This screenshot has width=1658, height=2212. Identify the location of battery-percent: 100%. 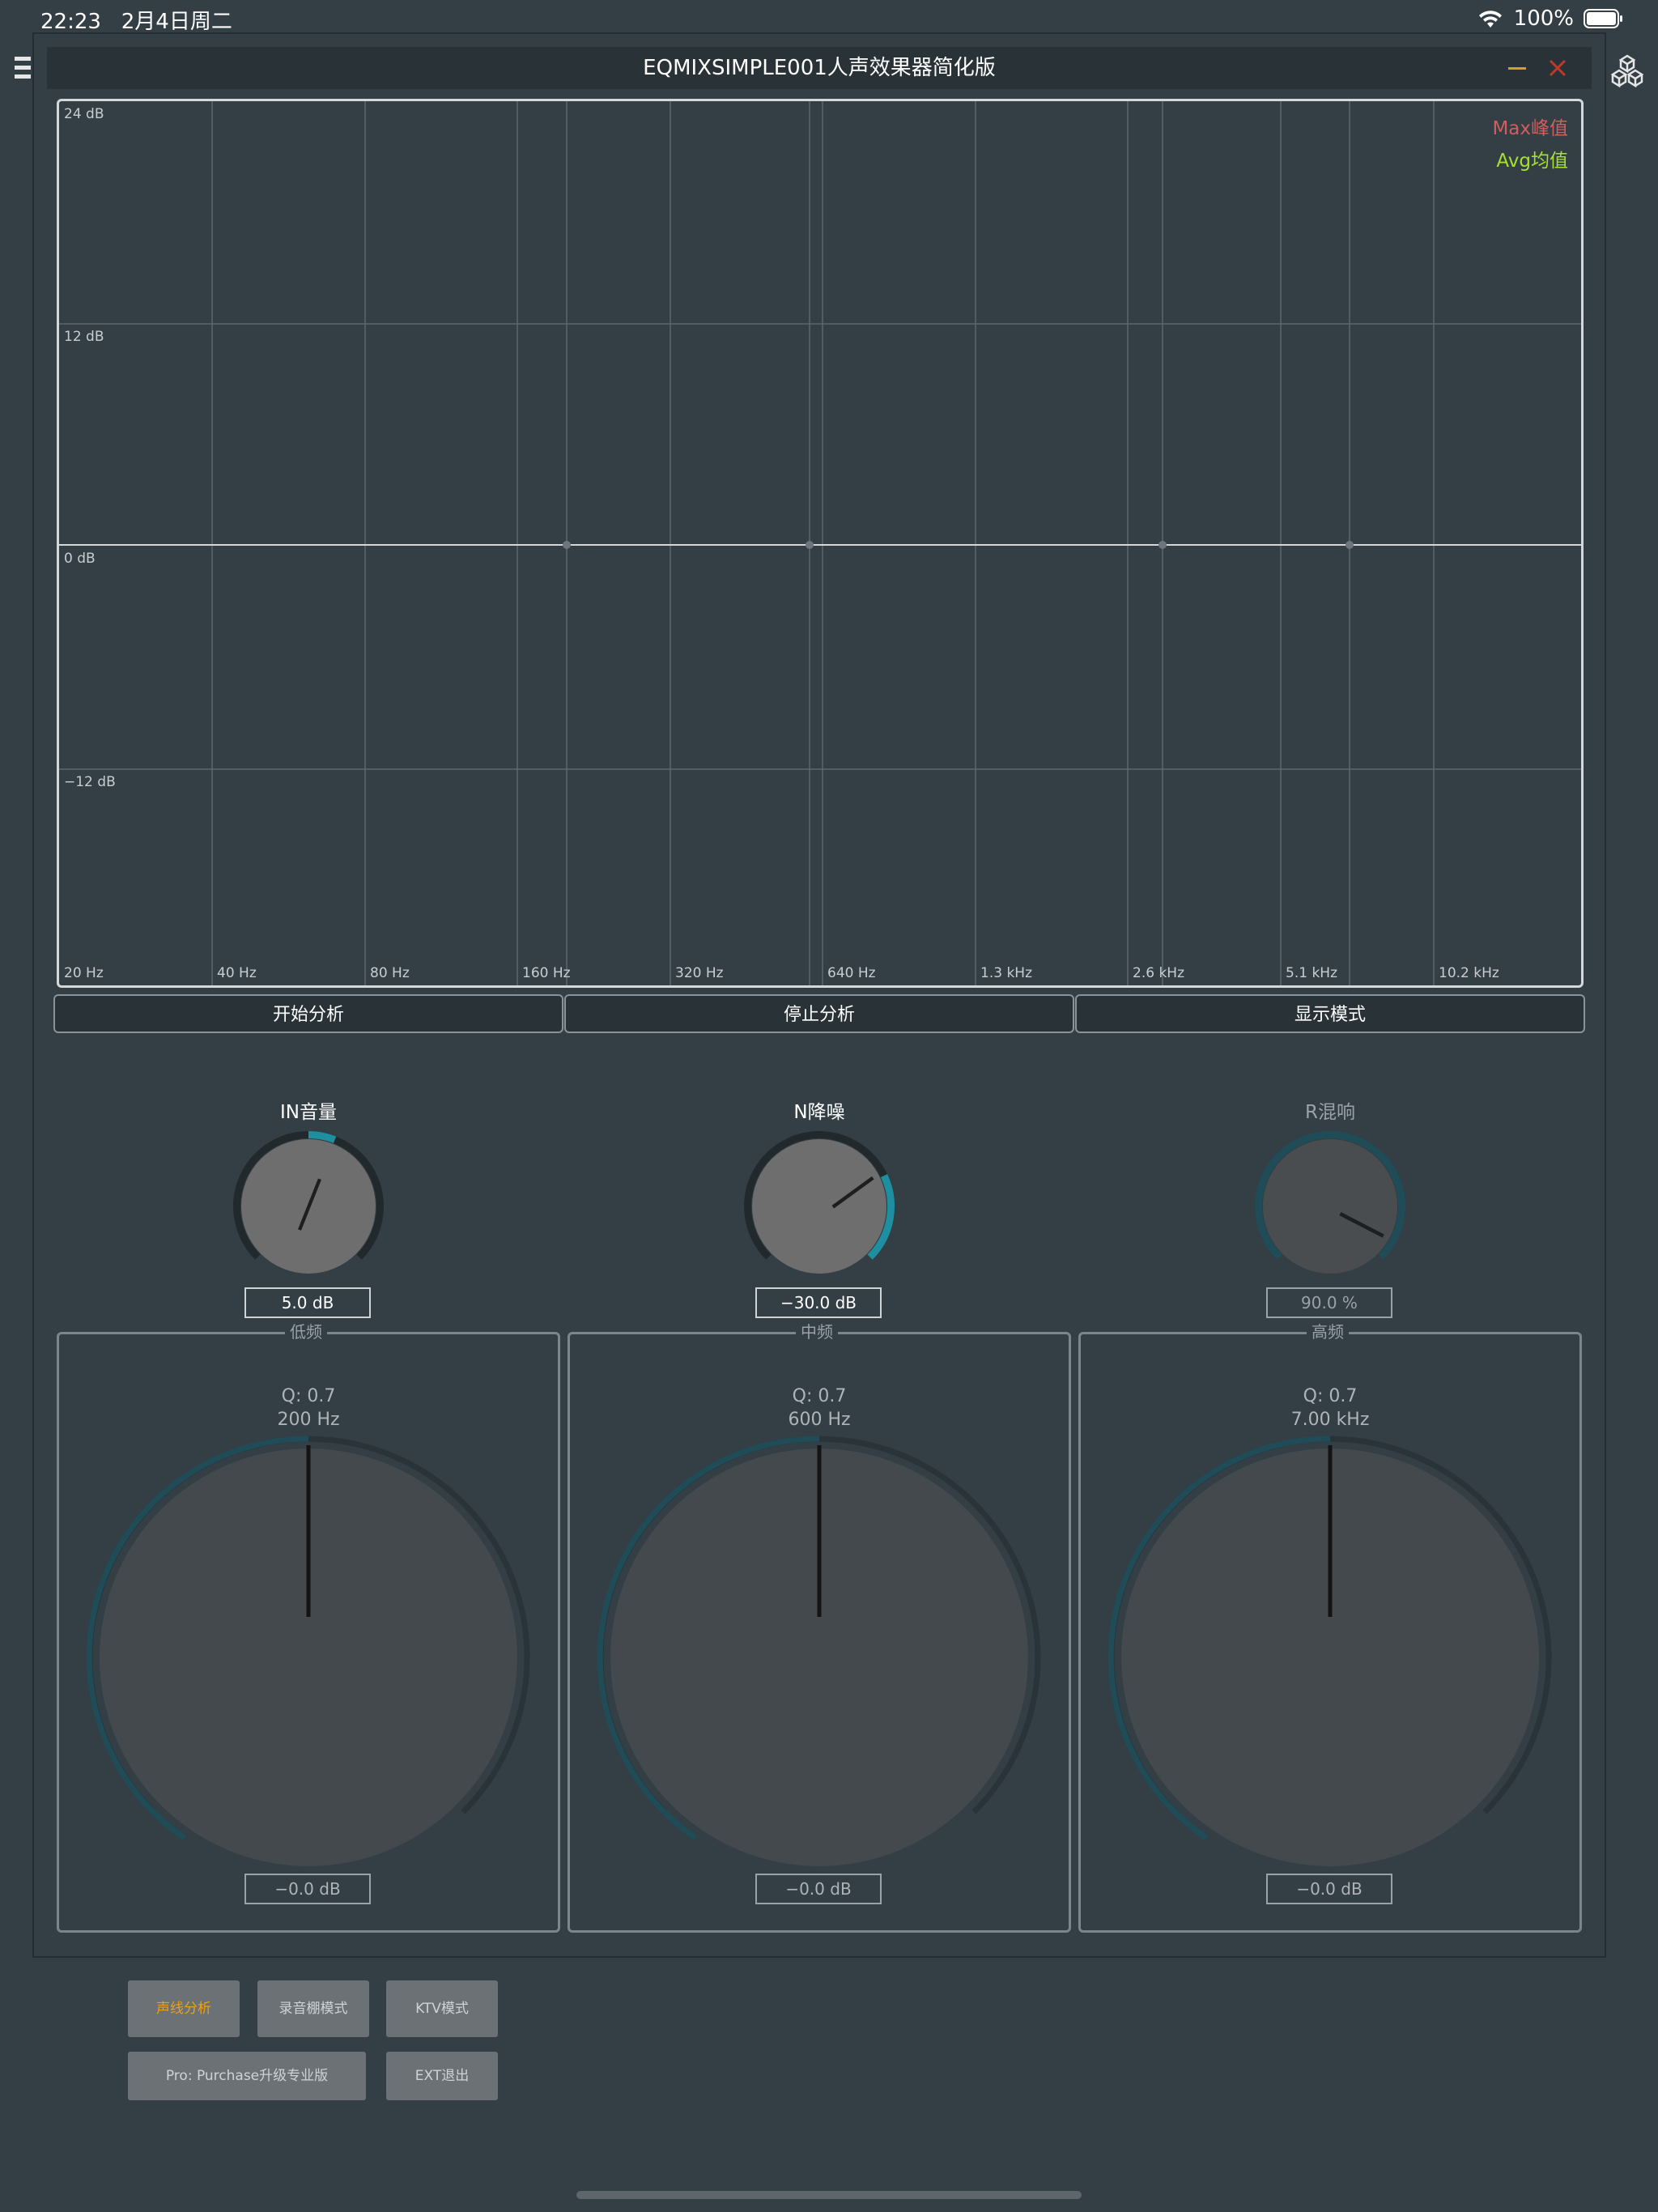
(1543, 19).